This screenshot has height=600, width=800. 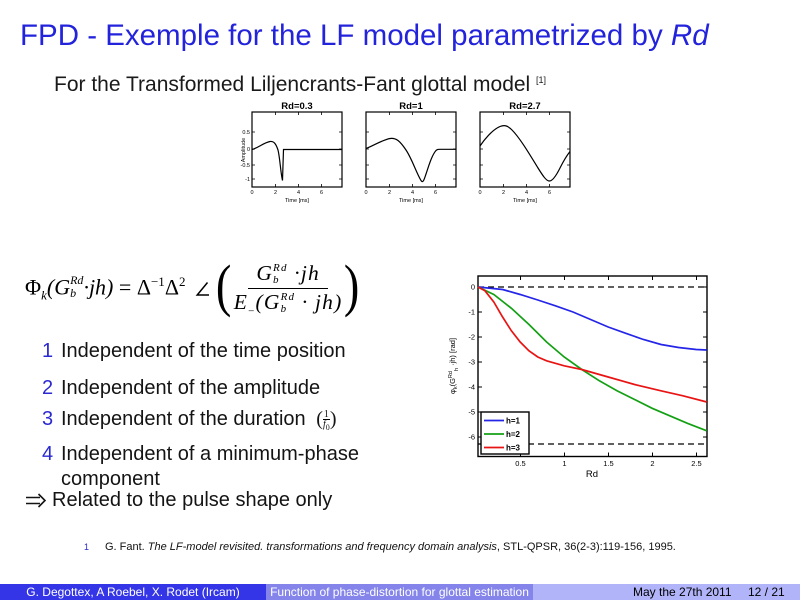 I want to click on svg-text: Amplitude, so click(x=244, y=150).